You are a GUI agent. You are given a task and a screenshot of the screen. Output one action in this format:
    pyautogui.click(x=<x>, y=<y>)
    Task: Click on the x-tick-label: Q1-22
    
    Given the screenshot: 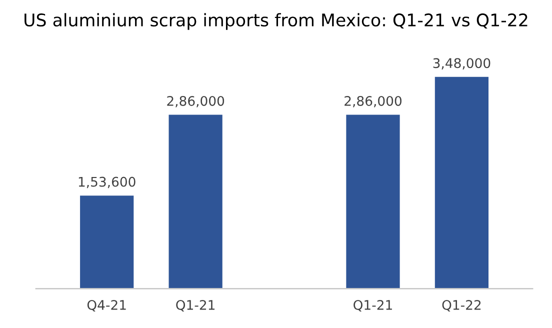 What is the action you would take?
    pyautogui.click(x=461, y=306)
    